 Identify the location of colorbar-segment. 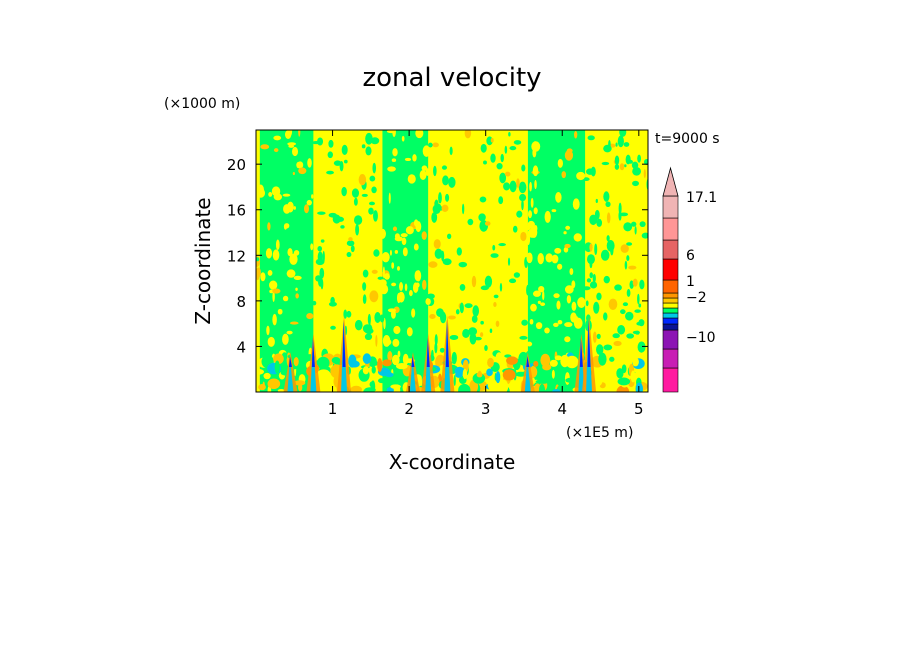
(670, 295).